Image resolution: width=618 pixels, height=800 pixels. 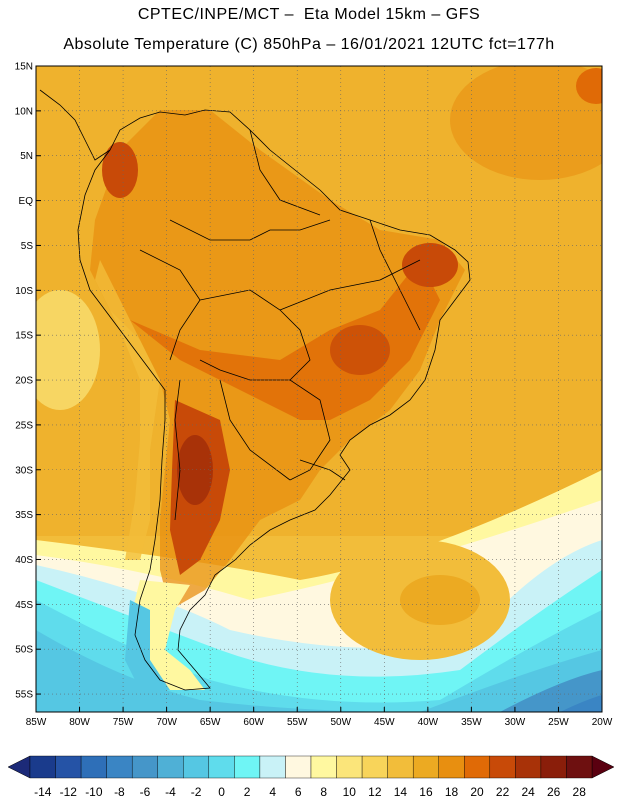 I want to click on lon-tick-label: 45W, so click(x=384, y=722).